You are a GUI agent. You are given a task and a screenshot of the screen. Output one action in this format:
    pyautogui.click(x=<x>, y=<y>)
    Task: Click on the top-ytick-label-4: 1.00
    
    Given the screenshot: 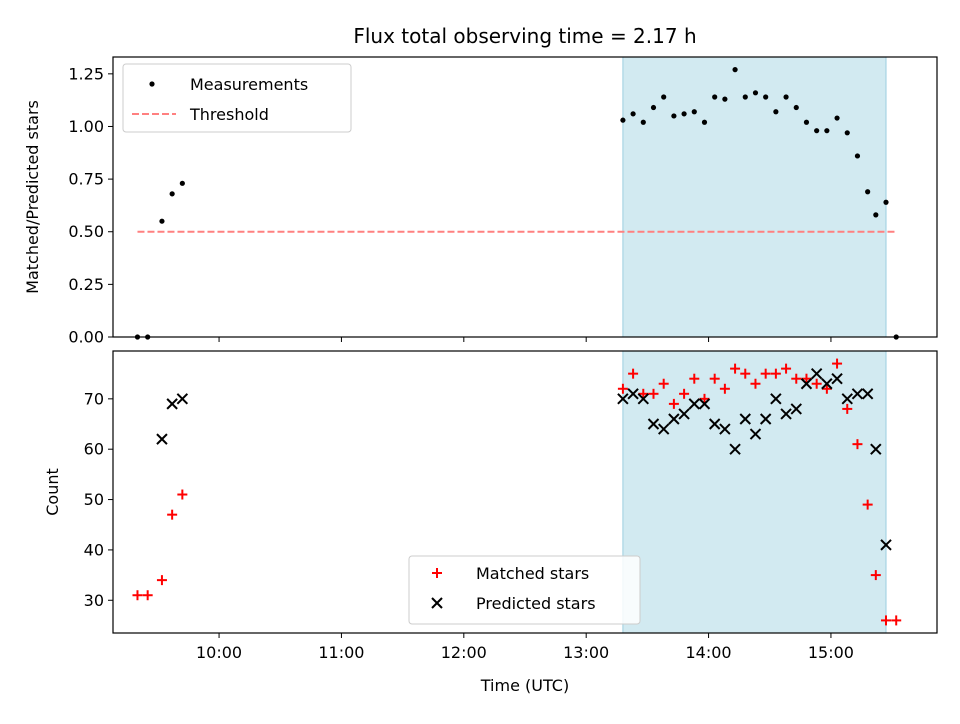 What is the action you would take?
    pyautogui.click(x=86, y=126)
    